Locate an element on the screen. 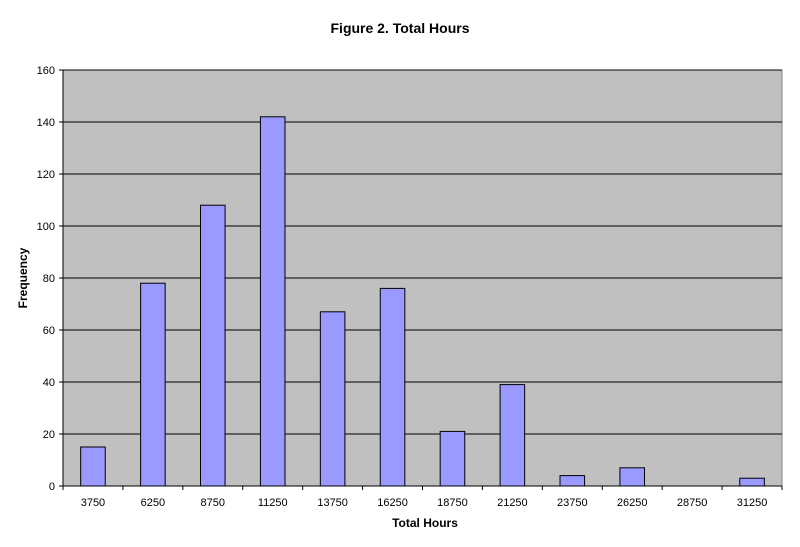 This screenshot has height=547, width=800. y-tick-label: 140 is located at coordinates (46, 123).